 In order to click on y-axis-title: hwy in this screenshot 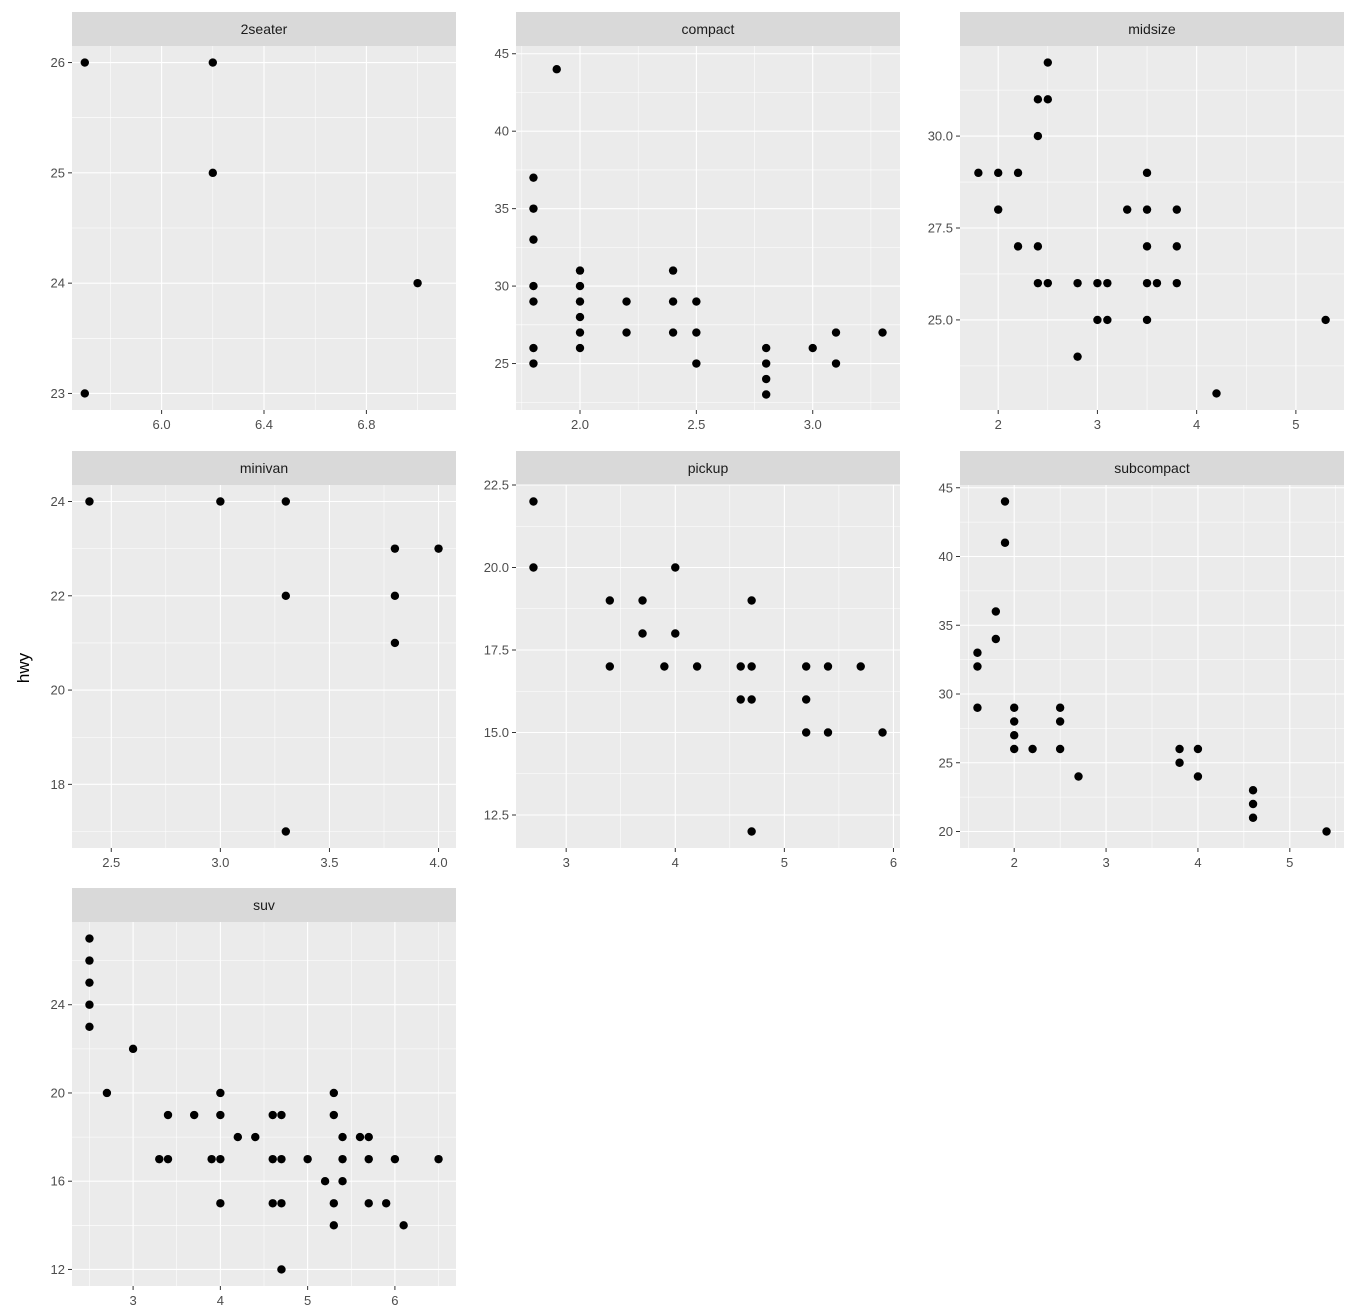, I will do `click(23, 667)`.